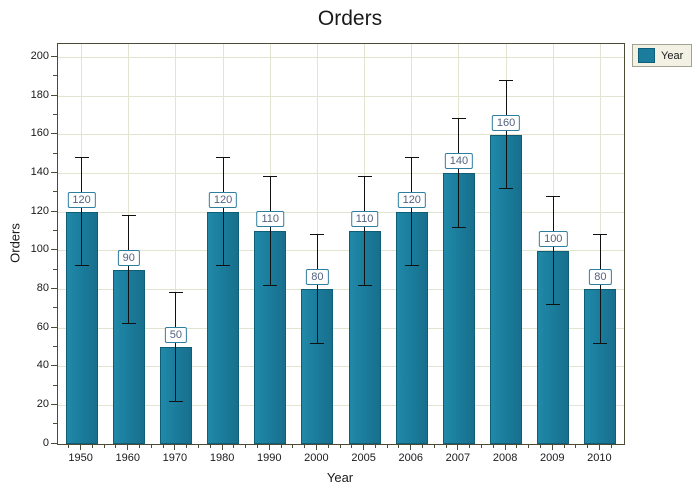 This screenshot has width=700, height=500. Describe the element at coordinates (672, 55) in the screenshot. I see `legend-label: Year` at that location.